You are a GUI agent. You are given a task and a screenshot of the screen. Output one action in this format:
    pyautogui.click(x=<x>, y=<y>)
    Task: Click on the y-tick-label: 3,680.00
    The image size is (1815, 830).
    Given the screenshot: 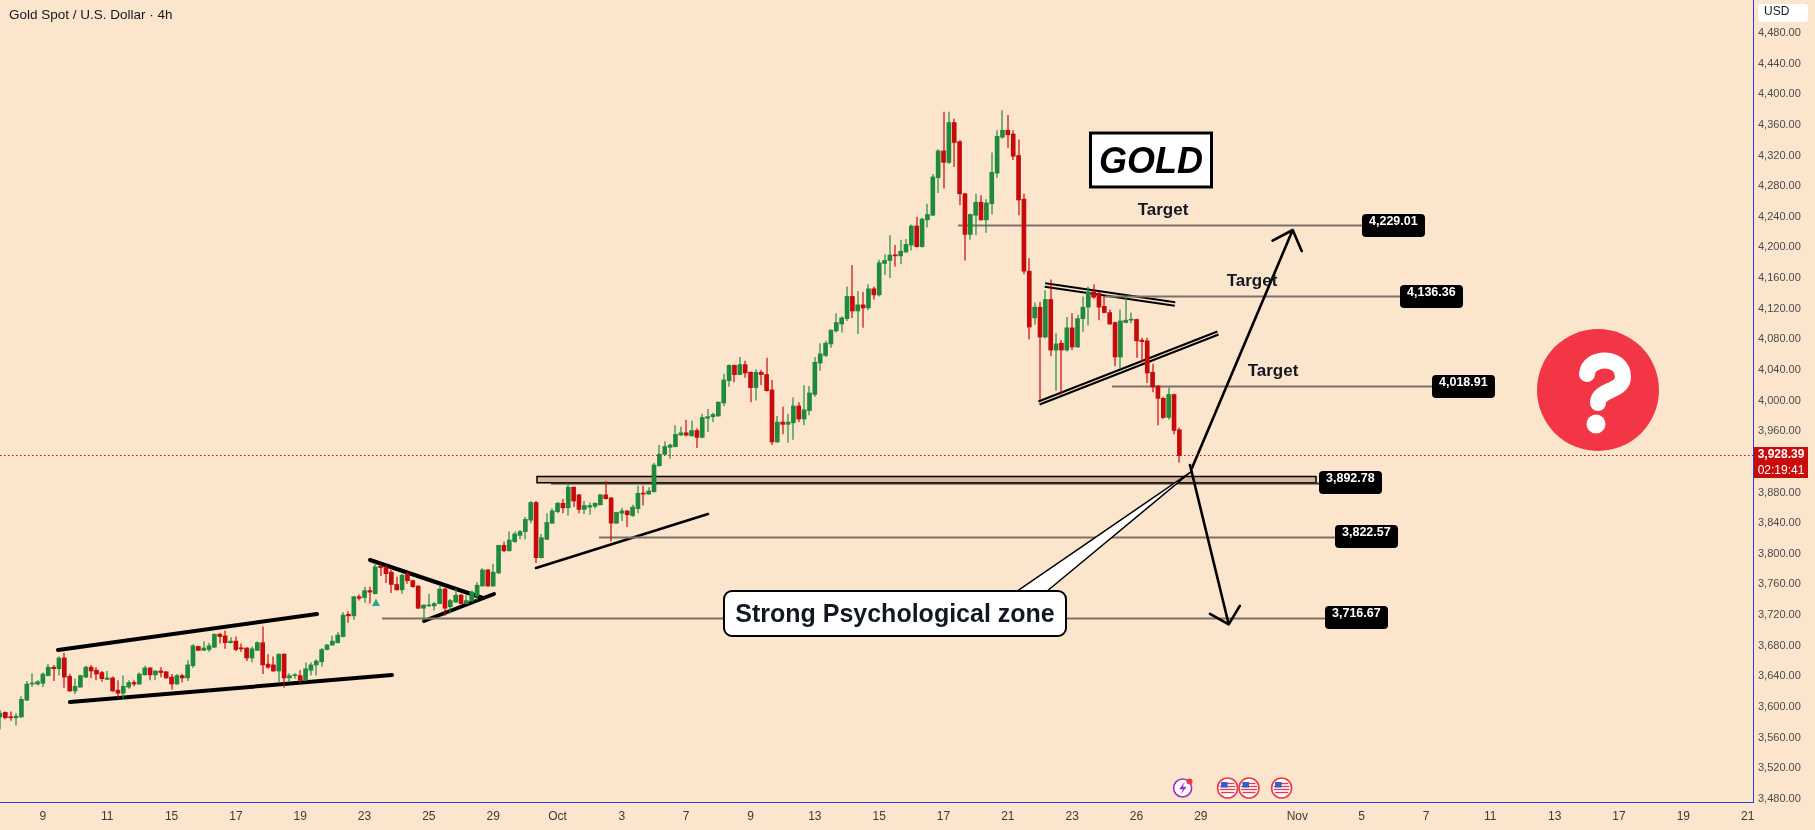 What is the action you would take?
    pyautogui.click(x=1779, y=644)
    